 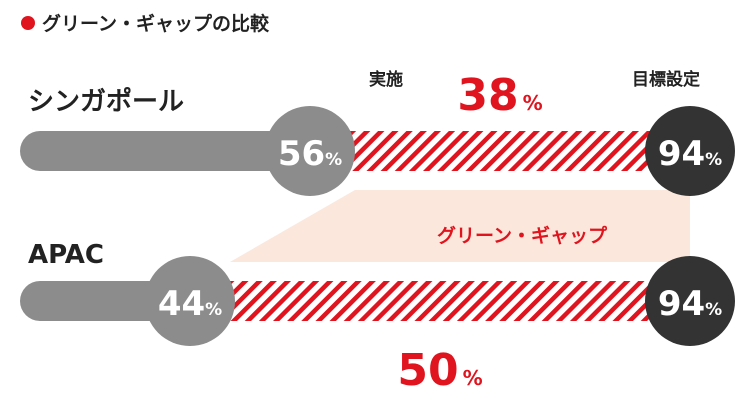 What do you see at coordinates (533, 103) in the screenshot?
I see `gap-percent-singapore: %` at bounding box center [533, 103].